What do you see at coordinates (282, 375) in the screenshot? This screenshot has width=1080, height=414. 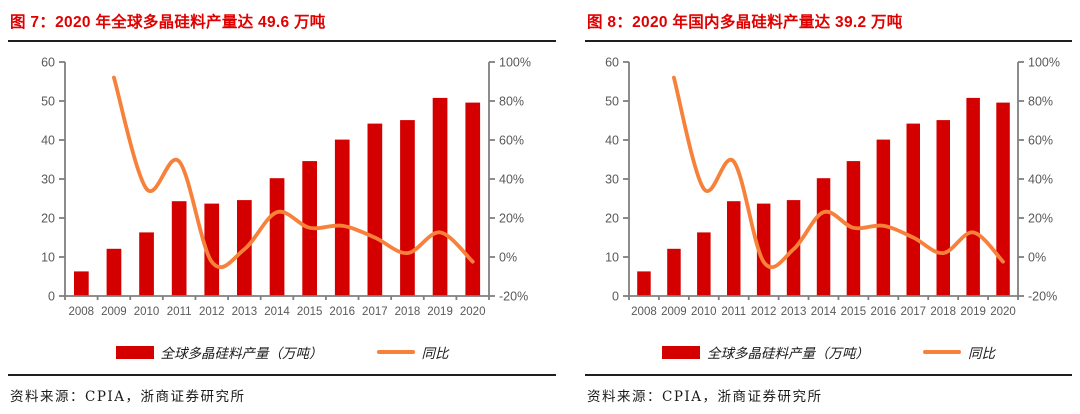 I see `figure7-source-rule` at bounding box center [282, 375].